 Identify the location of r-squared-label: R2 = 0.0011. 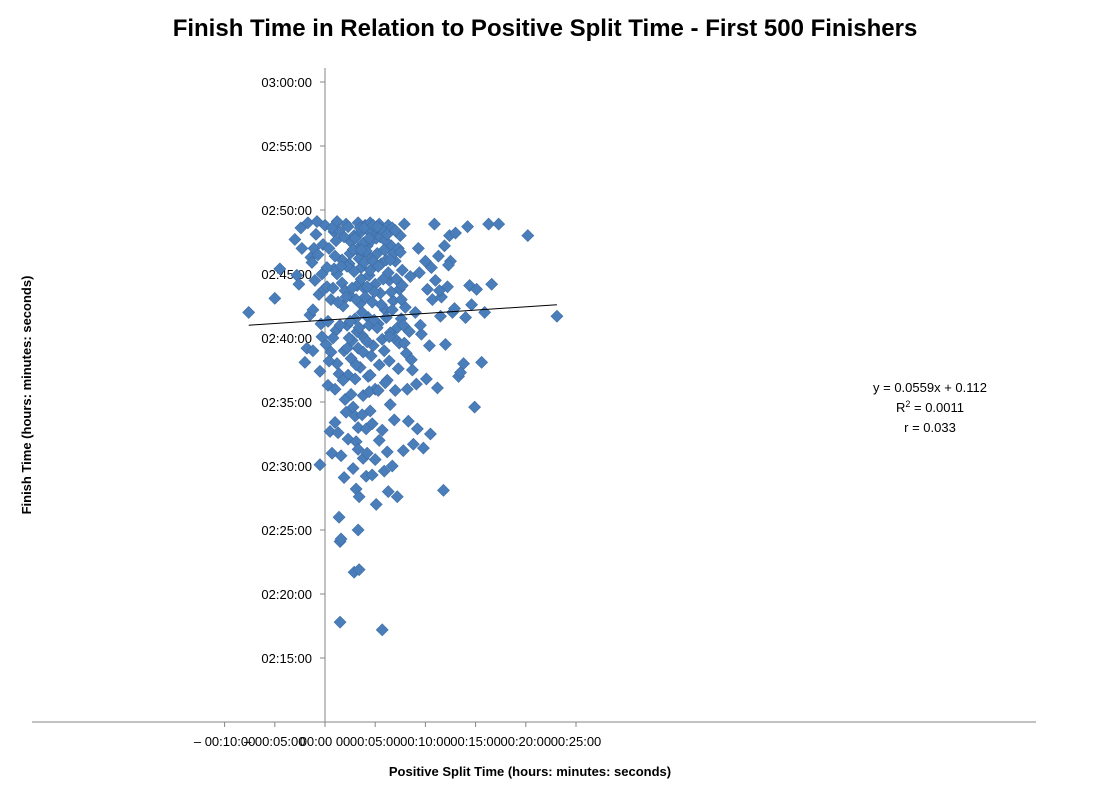
(930, 407).